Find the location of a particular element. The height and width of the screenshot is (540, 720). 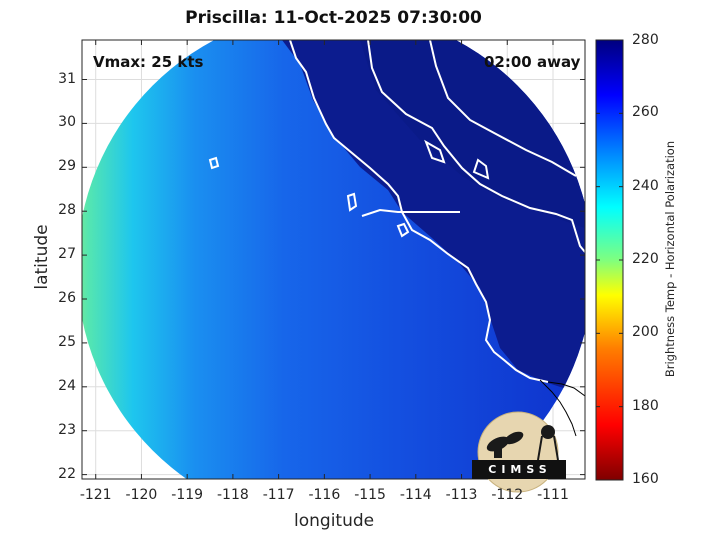

y-tick-label: 27 is located at coordinates (67, 254).